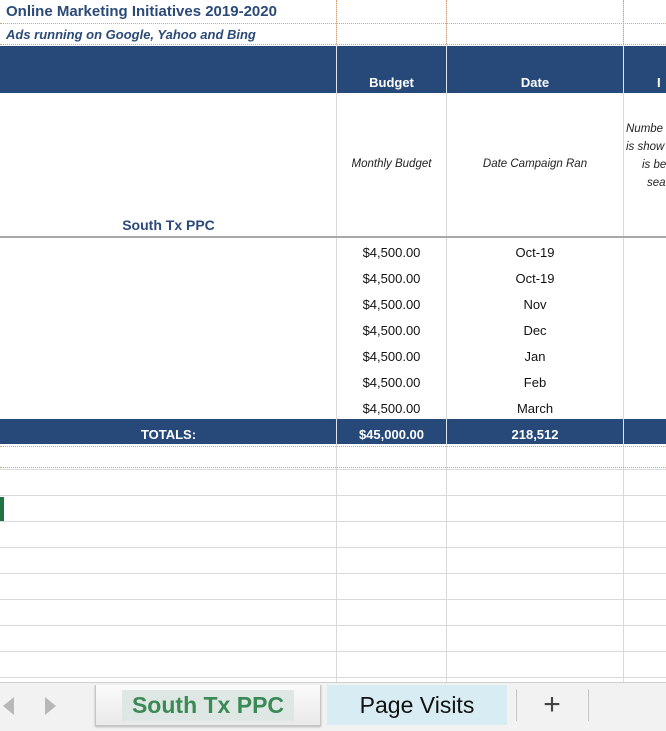  I want to click on tab-label: Page Visits, so click(417, 704).